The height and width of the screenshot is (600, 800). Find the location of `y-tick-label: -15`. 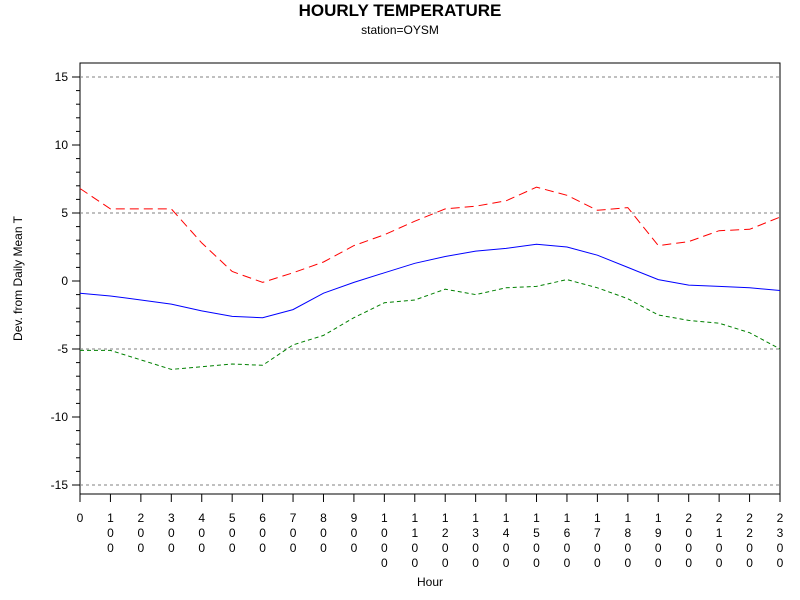

y-tick-label: -15 is located at coordinates (60, 485).